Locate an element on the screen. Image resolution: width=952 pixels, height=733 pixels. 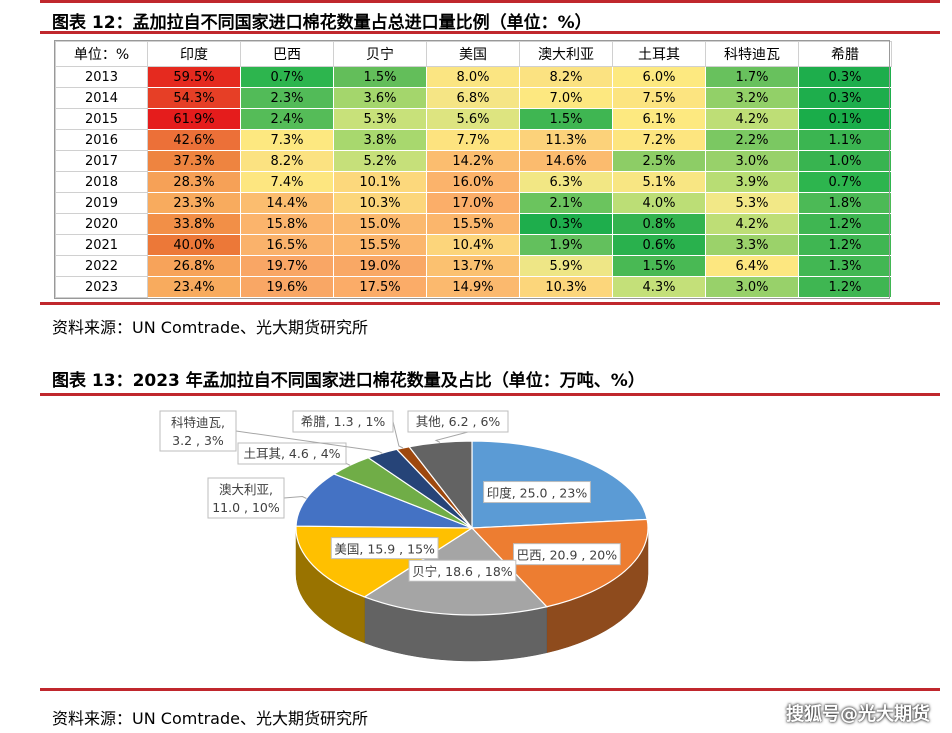
share-cell: 15.5% is located at coordinates (473, 224).